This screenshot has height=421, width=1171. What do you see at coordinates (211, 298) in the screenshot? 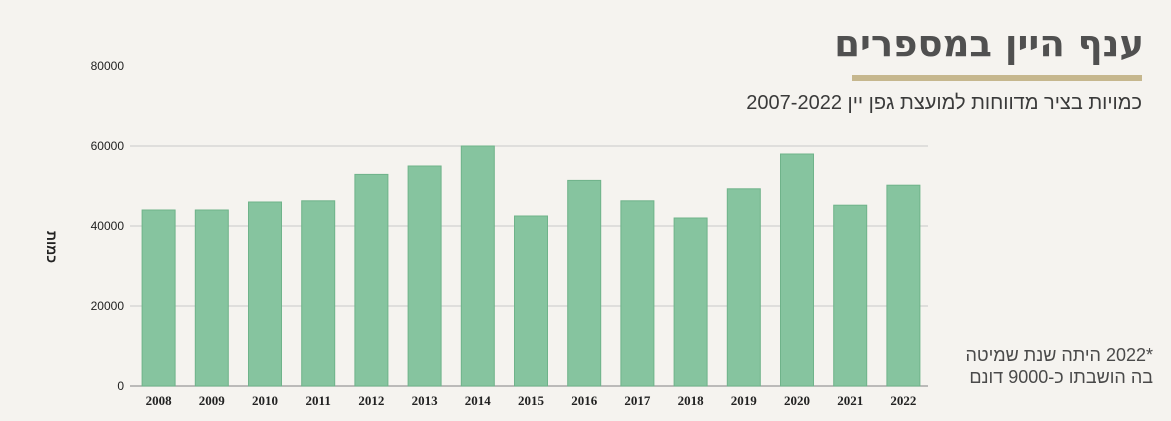
I see `bar-2009` at bounding box center [211, 298].